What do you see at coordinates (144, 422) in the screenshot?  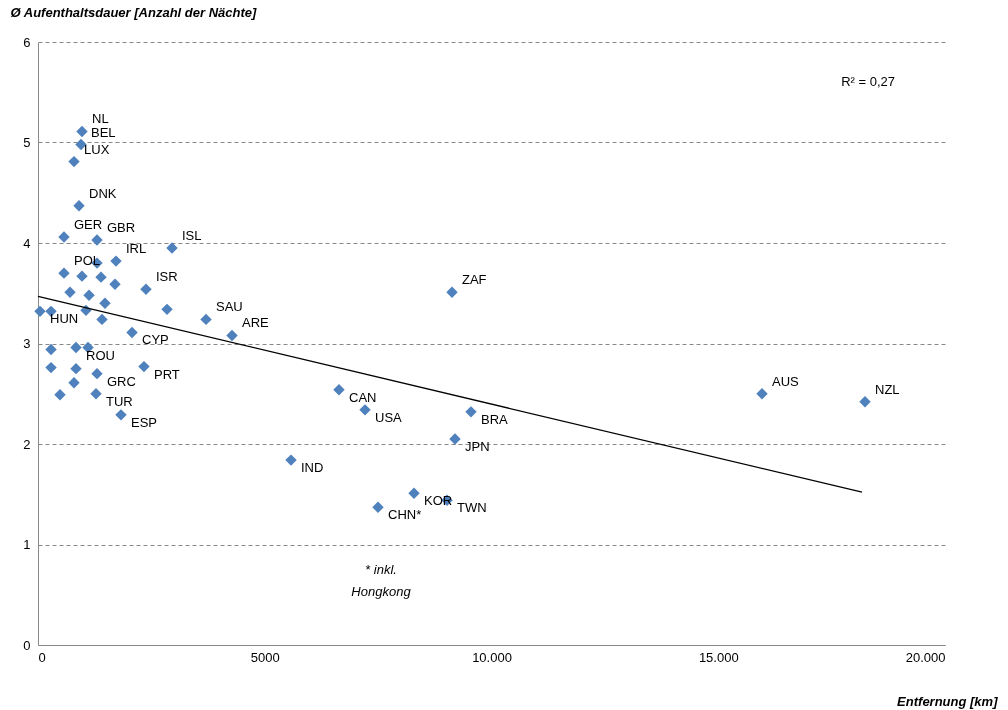 I see `annotation: ESP` at bounding box center [144, 422].